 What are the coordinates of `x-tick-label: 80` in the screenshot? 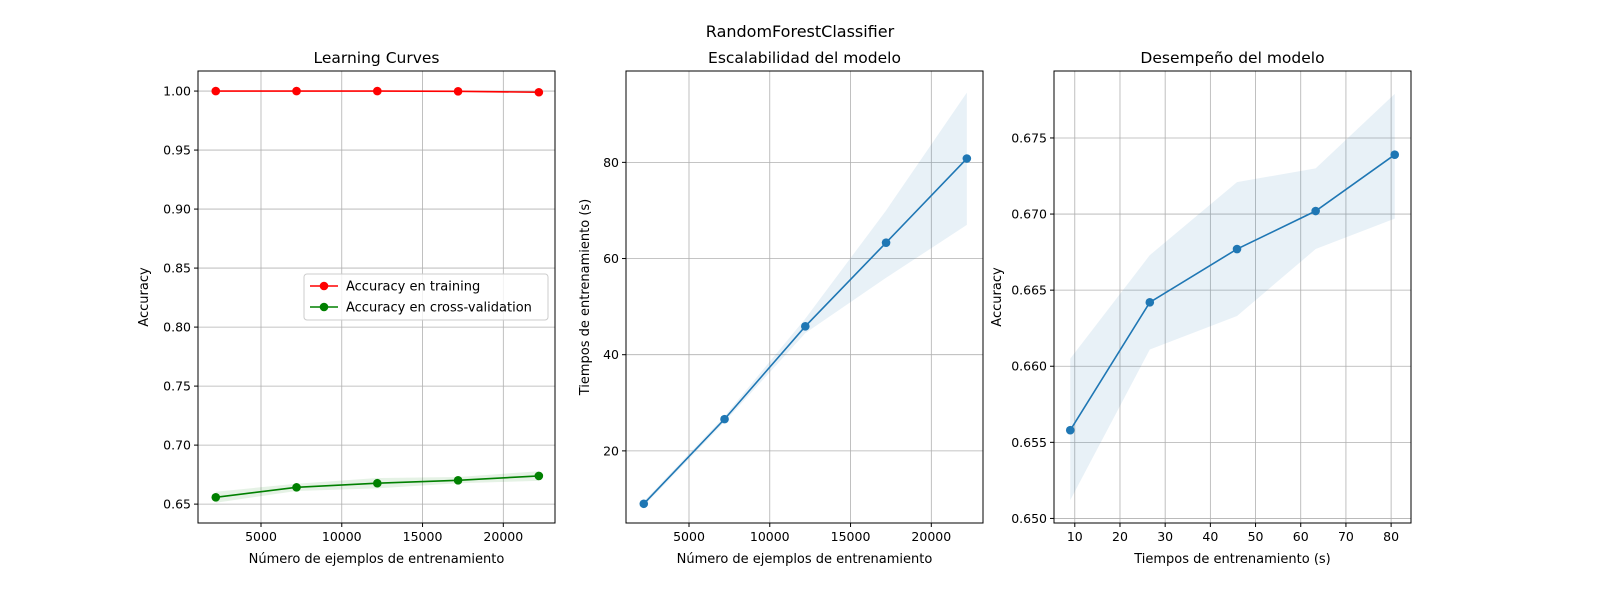 It's located at (1391, 536).